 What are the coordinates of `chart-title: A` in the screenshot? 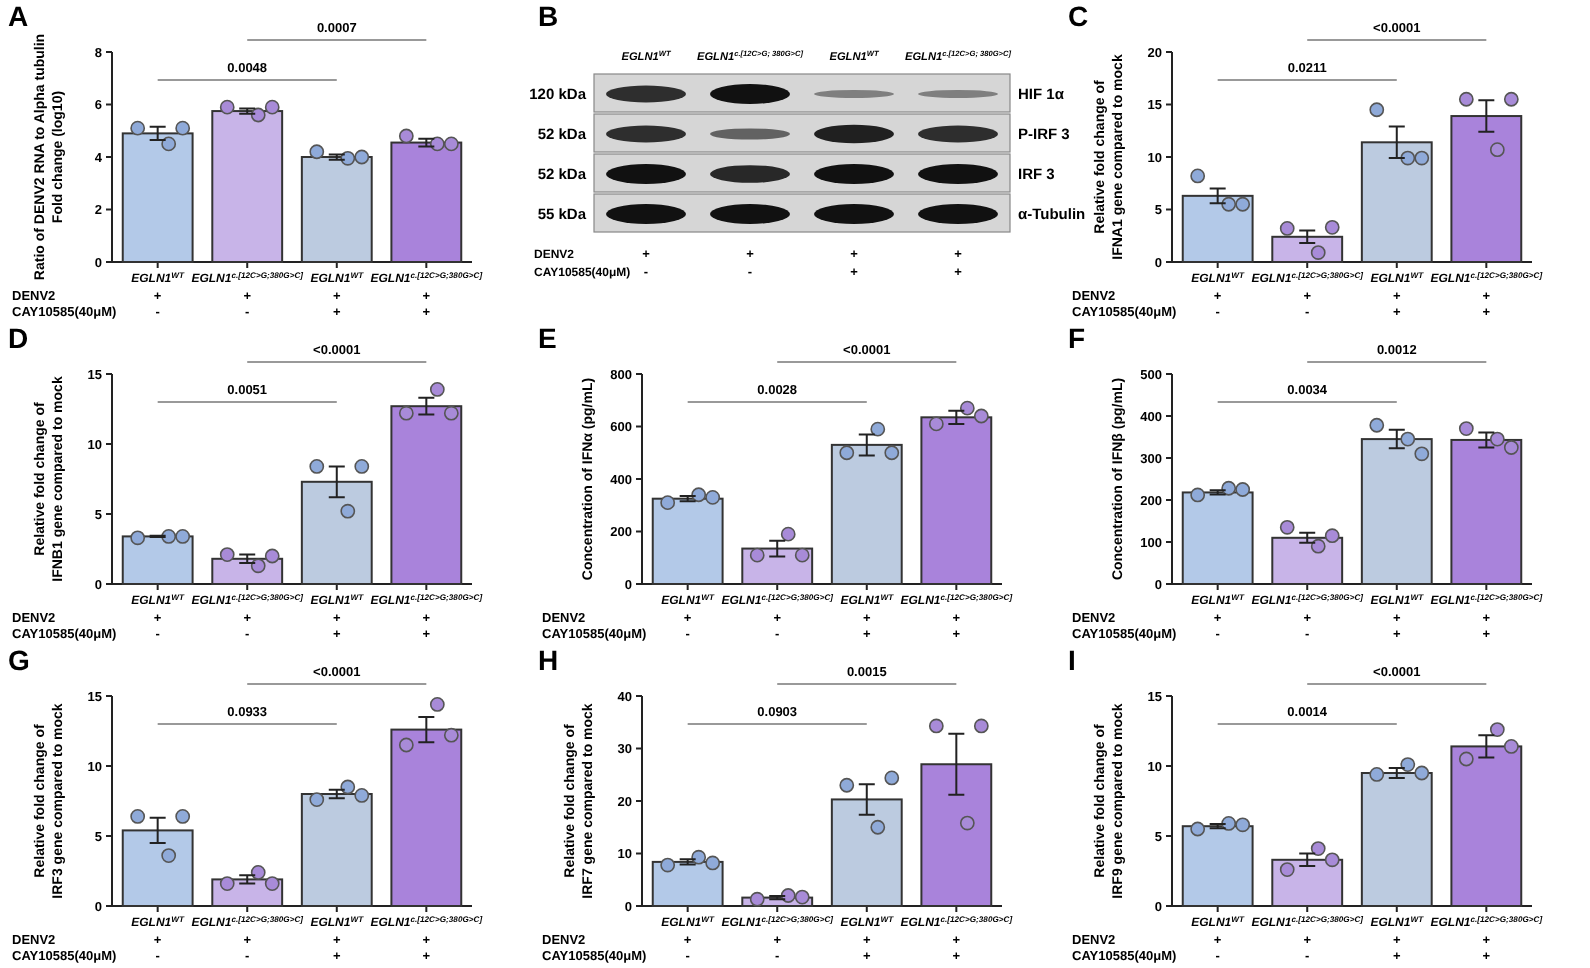 It's located at (18, 16).